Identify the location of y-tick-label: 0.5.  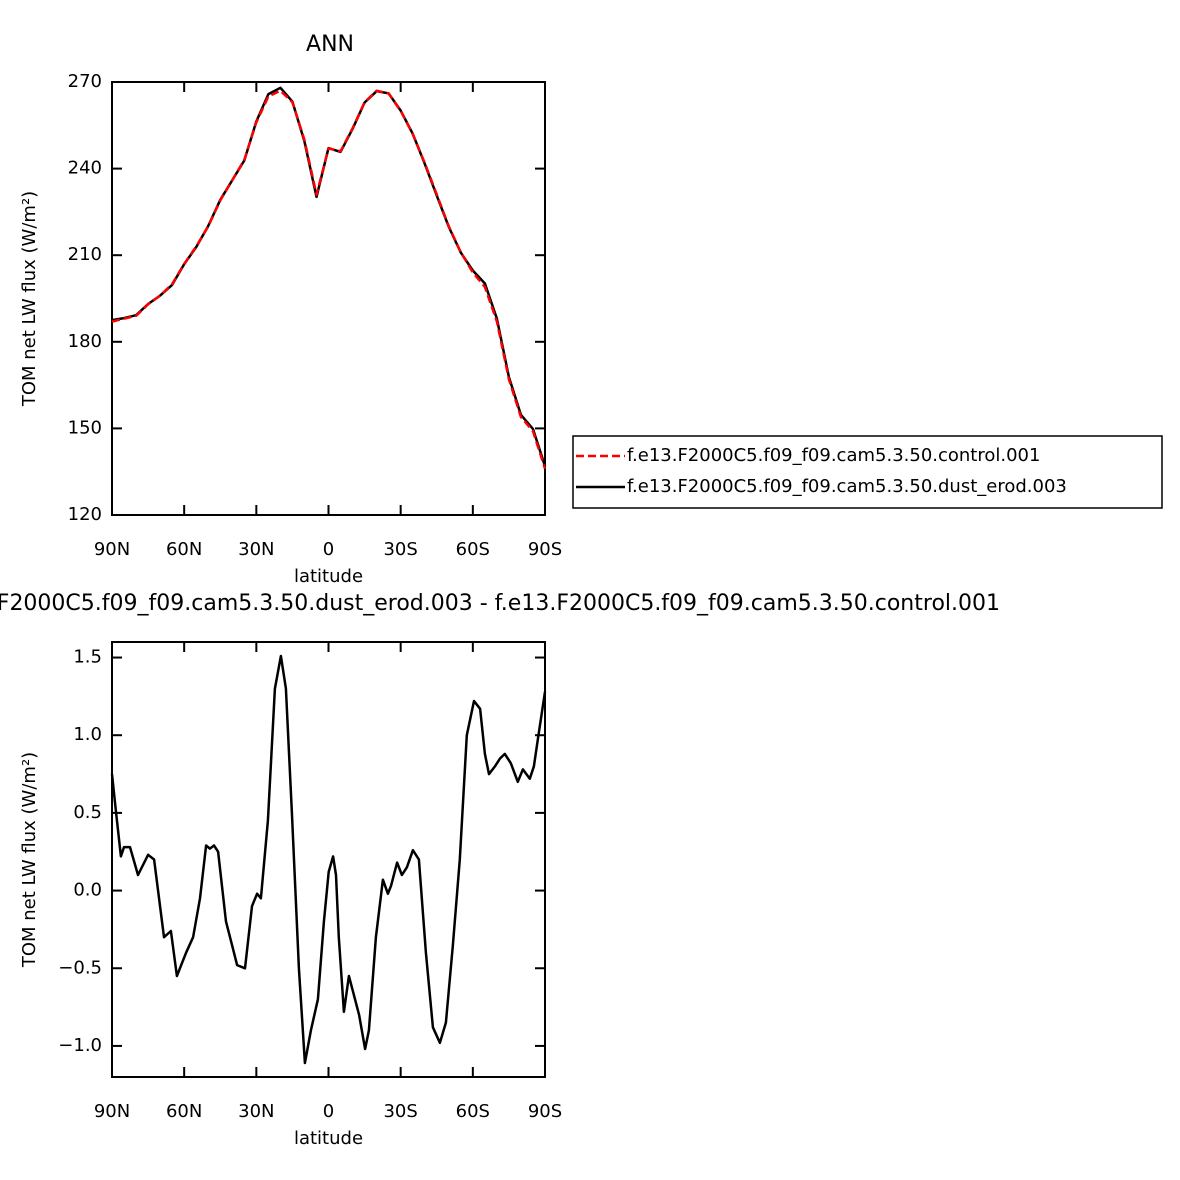
(87, 812).